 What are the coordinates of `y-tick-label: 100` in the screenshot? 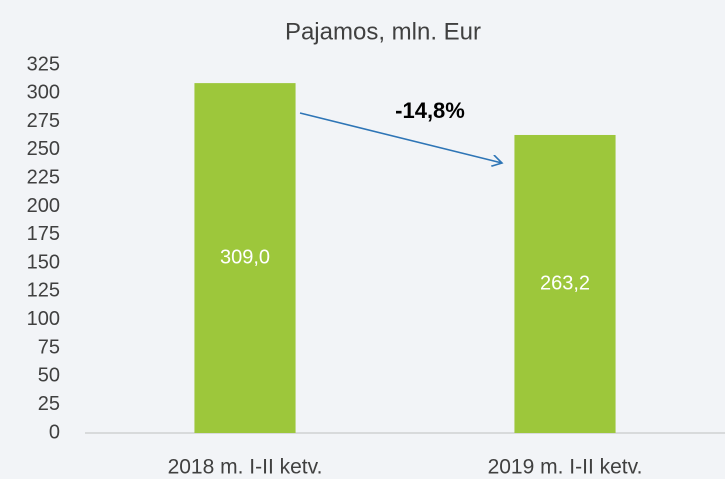 It's located at (43, 319).